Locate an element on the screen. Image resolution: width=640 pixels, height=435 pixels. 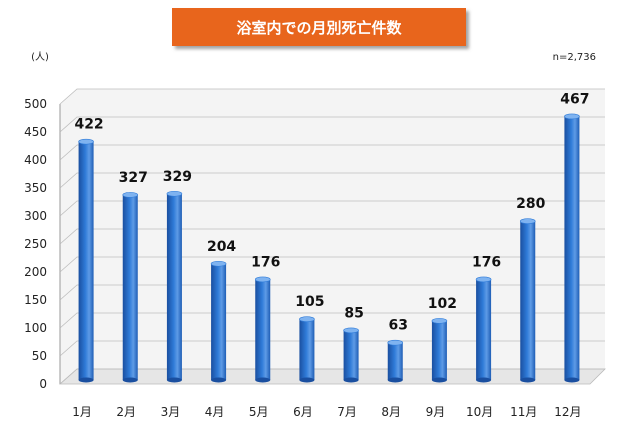
data-label: 85 is located at coordinates (353, 313).